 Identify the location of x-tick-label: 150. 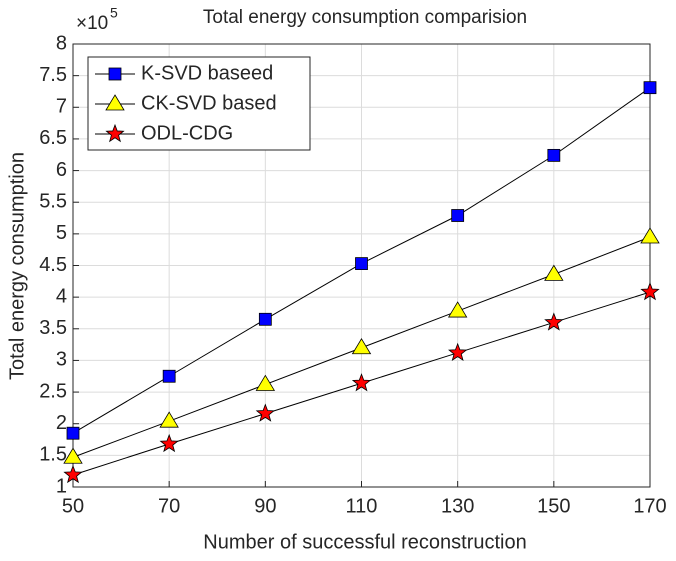
(553, 506).